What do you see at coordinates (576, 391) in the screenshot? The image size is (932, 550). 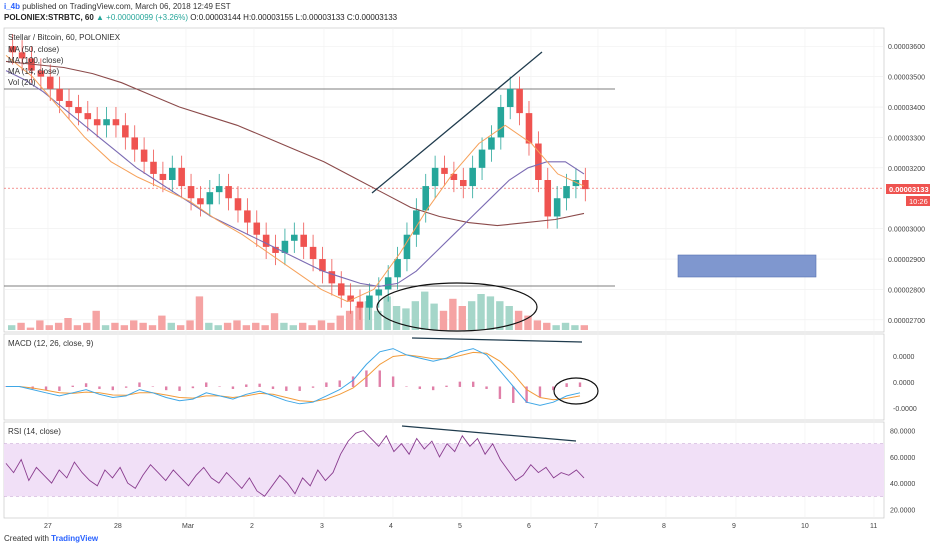 I see `macd-circle-annotation` at bounding box center [576, 391].